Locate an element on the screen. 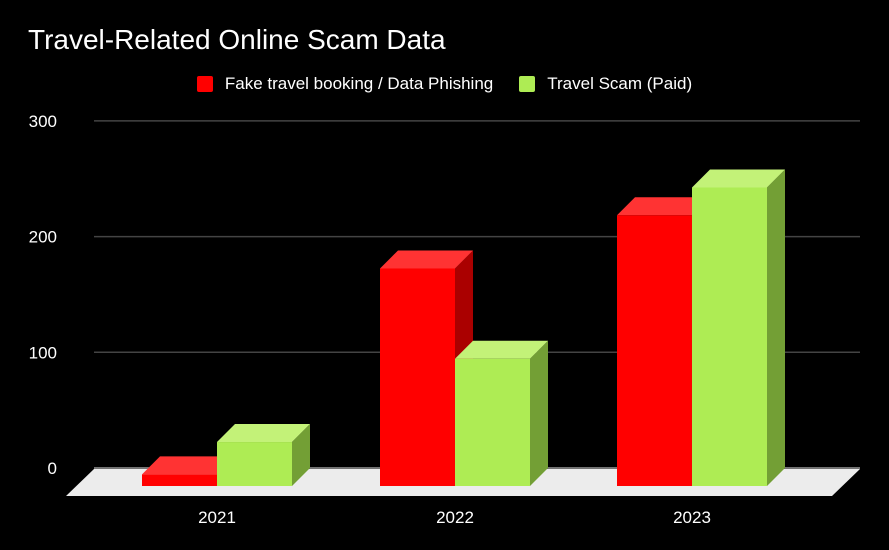  bar-2021-paid-scam is located at coordinates (263, 455).